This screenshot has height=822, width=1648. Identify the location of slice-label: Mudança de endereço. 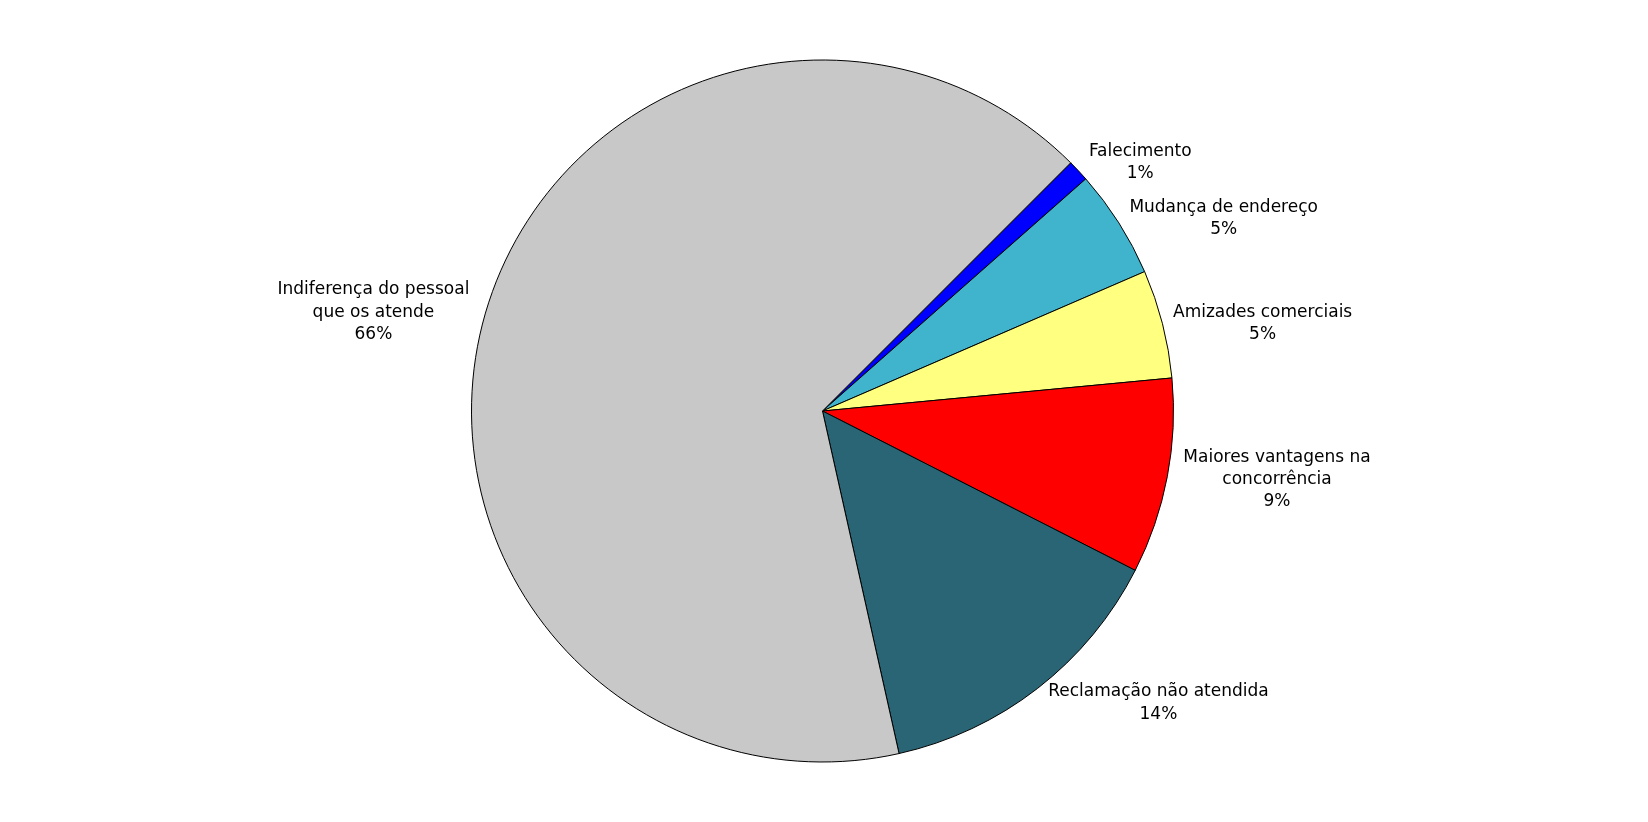
(1223, 205).